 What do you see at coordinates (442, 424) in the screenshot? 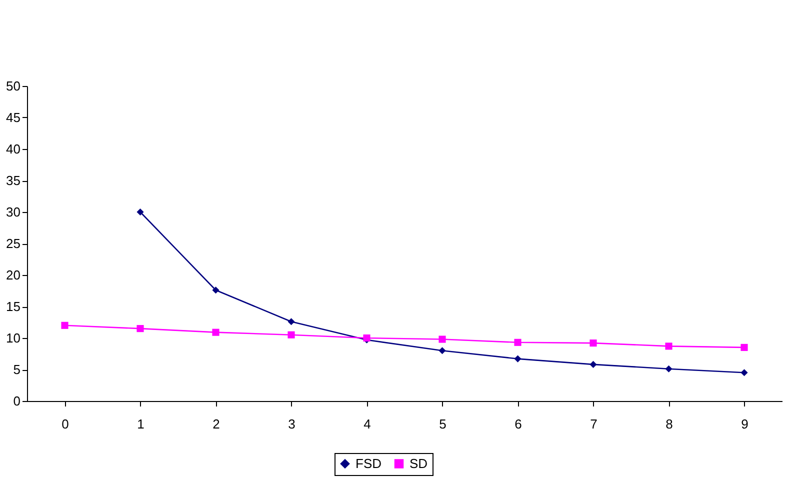
I see `x-tick-label: 5` at bounding box center [442, 424].